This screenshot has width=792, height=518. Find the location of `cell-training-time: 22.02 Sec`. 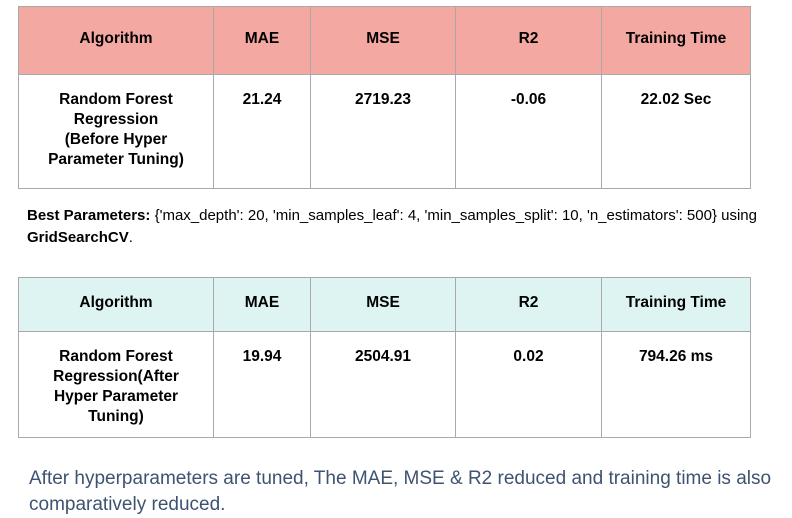

cell-training-time: 22.02 Sec is located at coordinates (676, 131).